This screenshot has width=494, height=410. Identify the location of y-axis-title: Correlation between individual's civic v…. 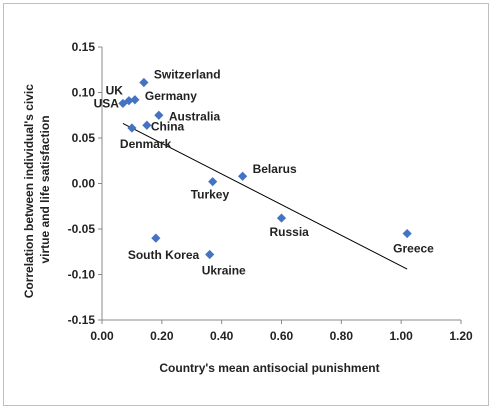
(37, 190).